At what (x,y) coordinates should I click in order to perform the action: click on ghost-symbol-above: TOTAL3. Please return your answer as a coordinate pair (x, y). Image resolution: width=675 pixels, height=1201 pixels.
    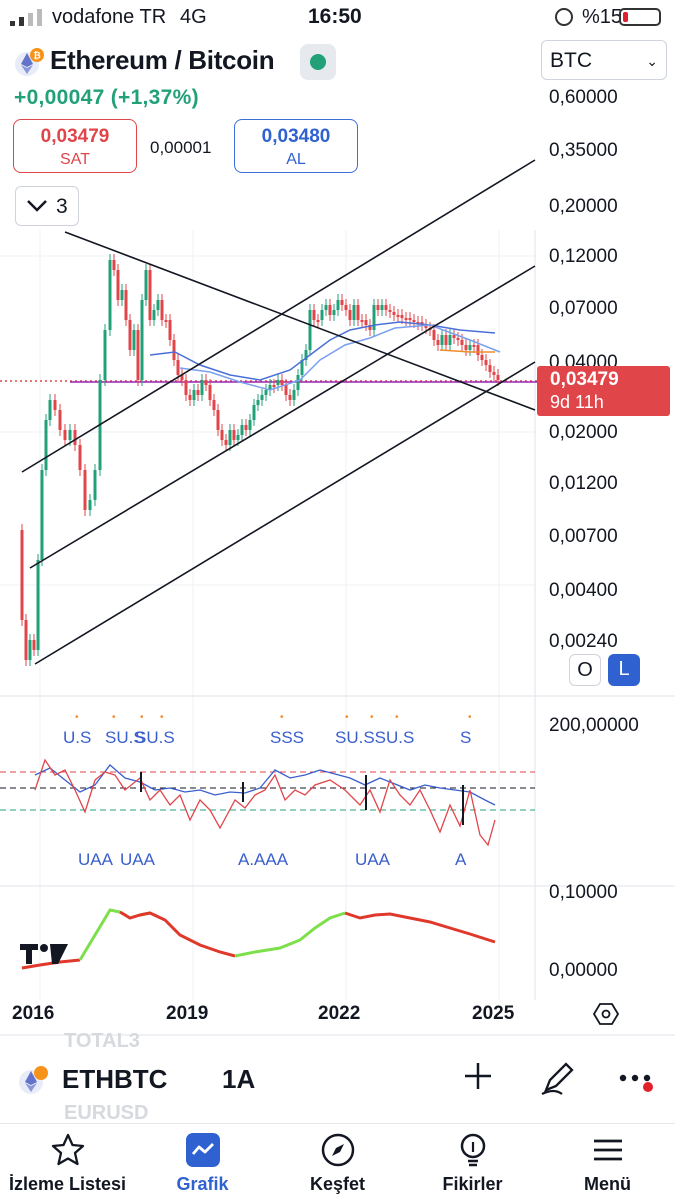
    Looking at the image, I should click on (102, 1041).